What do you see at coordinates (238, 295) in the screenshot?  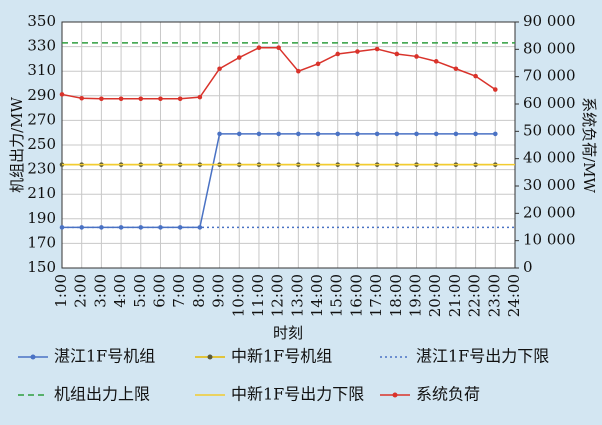 I see `x-tick-label: 10:00` at bounding box center [238, 295].